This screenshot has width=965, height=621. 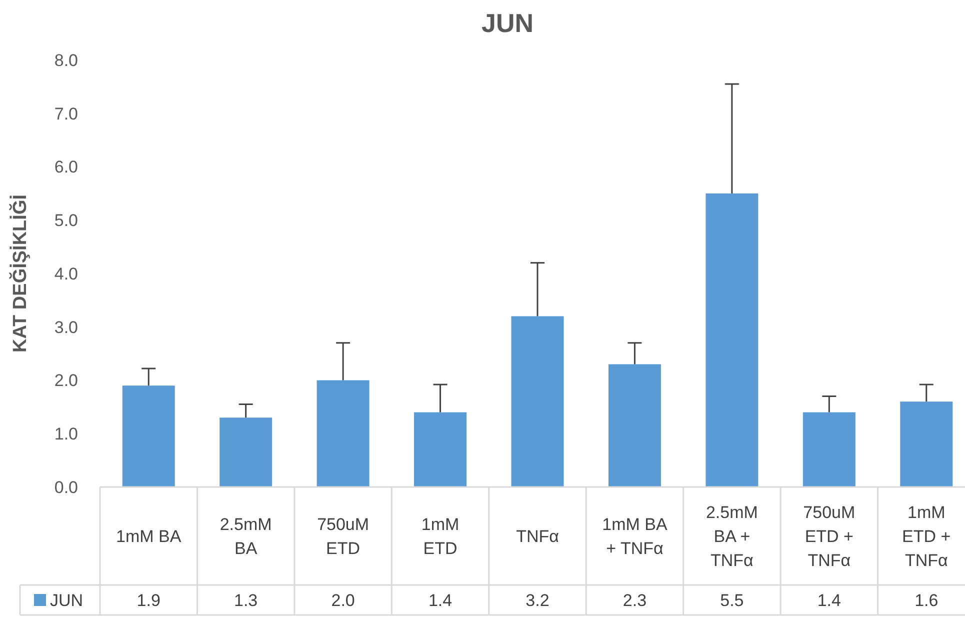 I want to click on data-label: 2.3, so click(x=634, y=600).